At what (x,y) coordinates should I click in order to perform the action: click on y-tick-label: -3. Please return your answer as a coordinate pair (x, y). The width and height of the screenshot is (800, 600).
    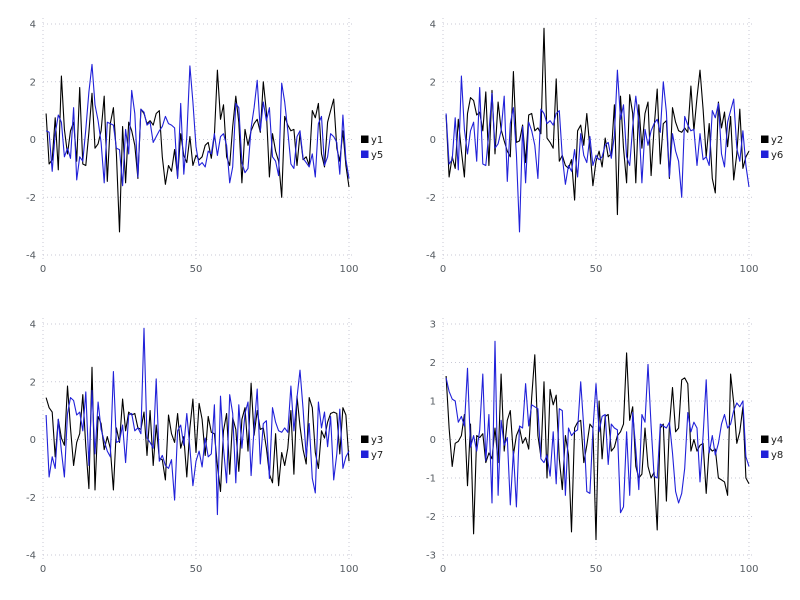
    Looking at the image, I should click on (431, 556).